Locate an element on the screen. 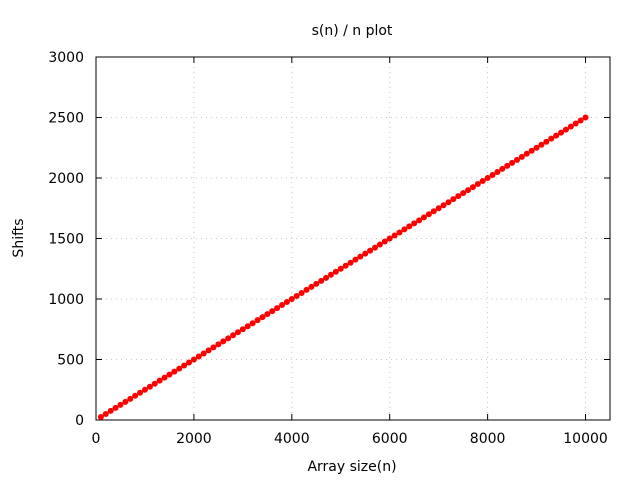 The width and height of the screenshot is (640, 480). x-tick-label: 6000 is located at coordinates (390, 439).